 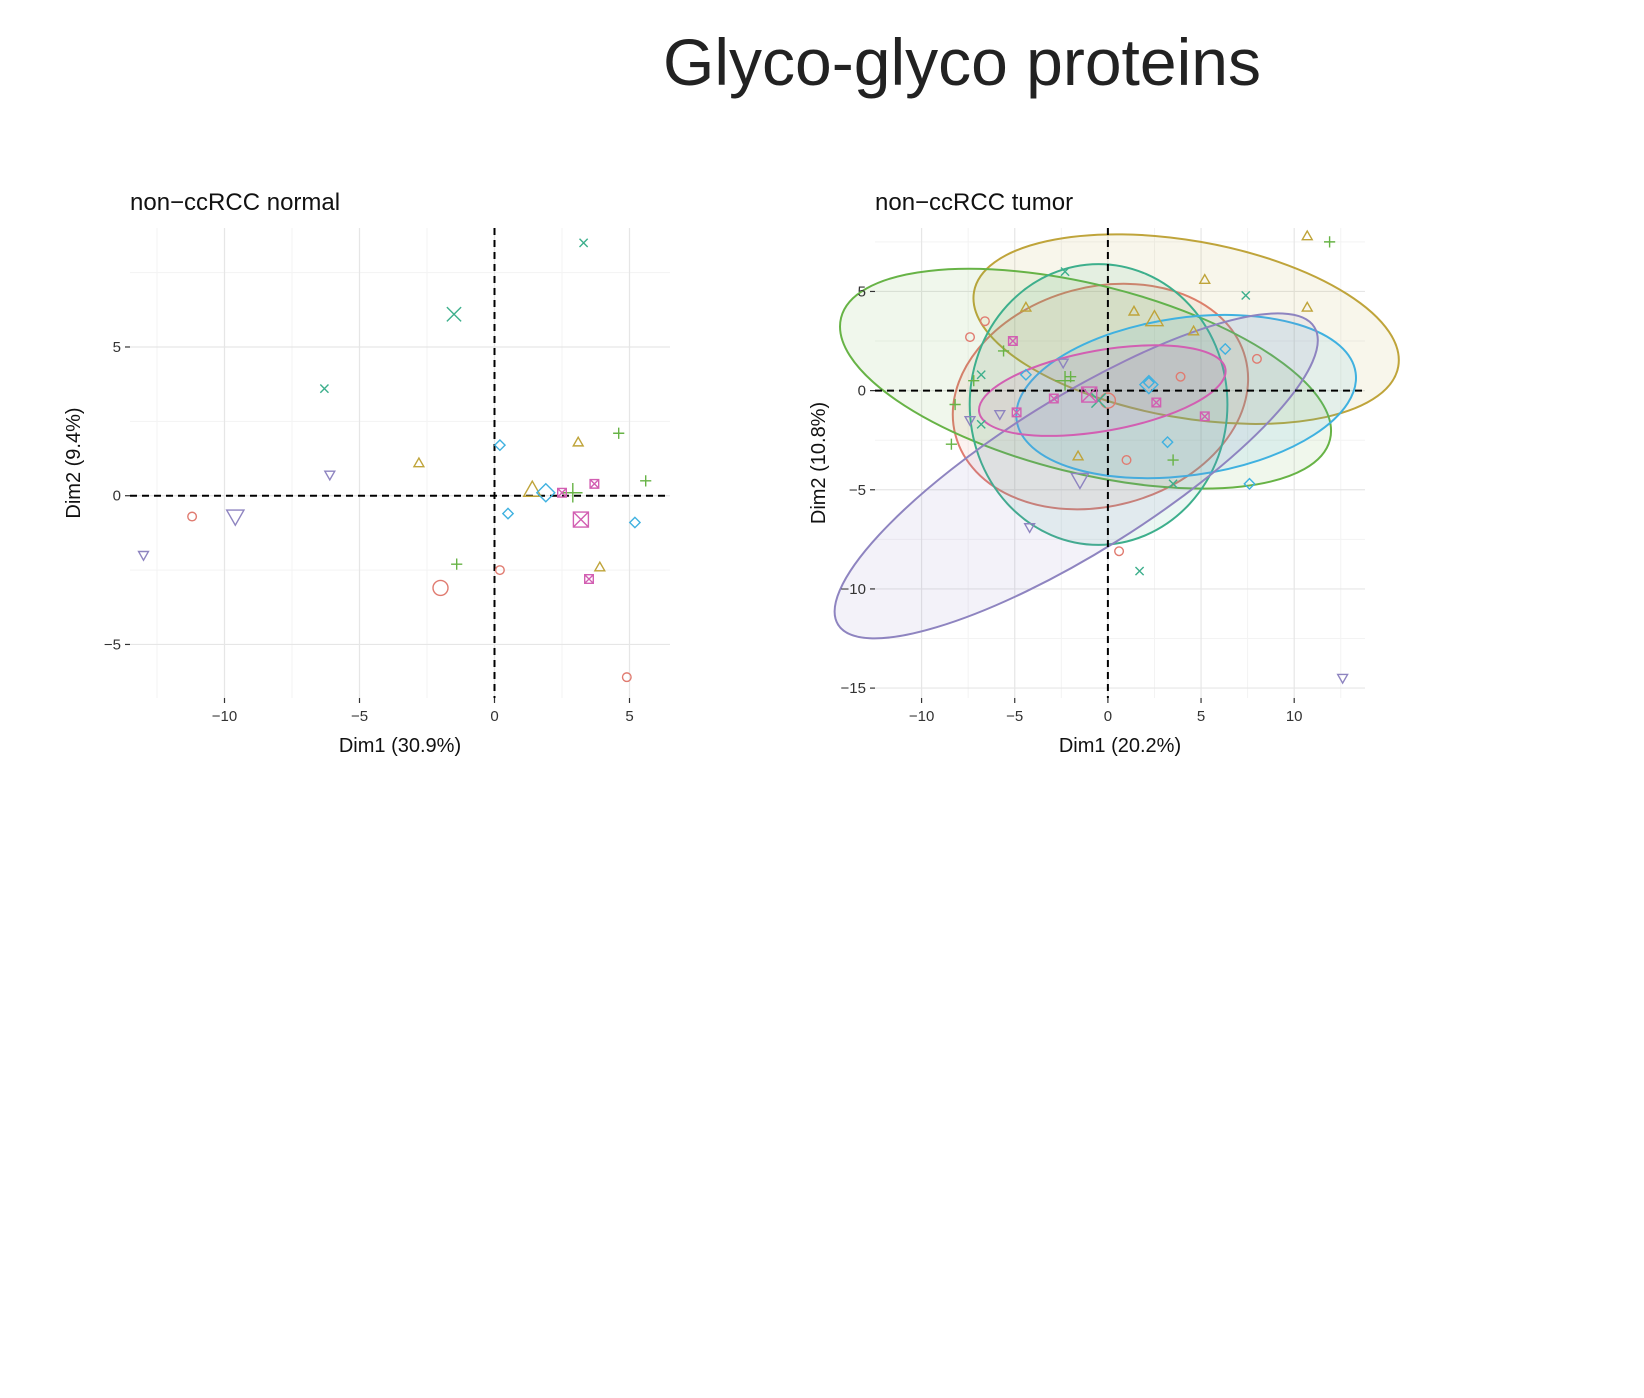 I want to click on page-title: Glyco-glyco proteins, so click(x=962, y=62).